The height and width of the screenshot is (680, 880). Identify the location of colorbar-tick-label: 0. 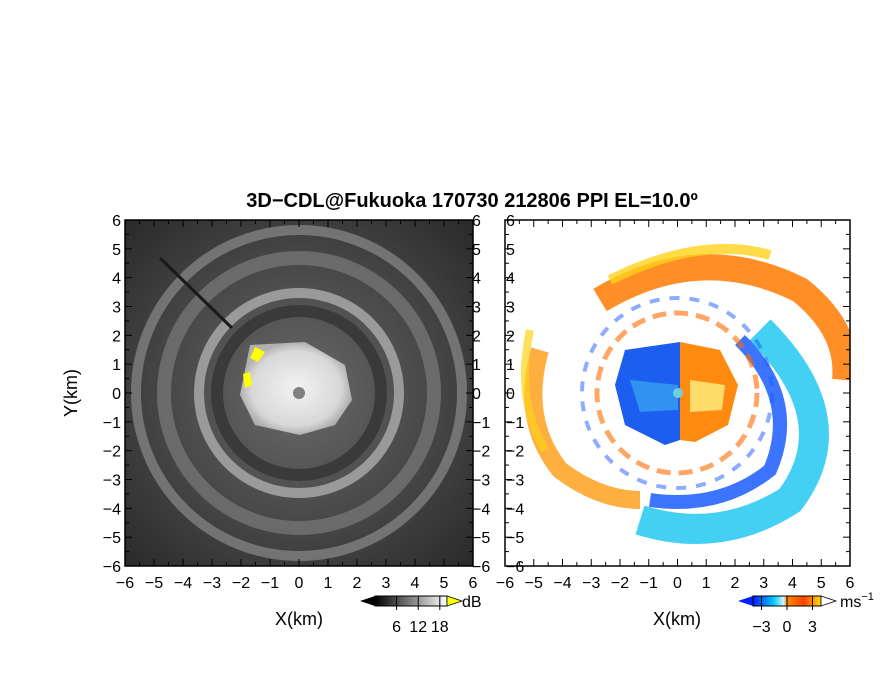
(787, 627).